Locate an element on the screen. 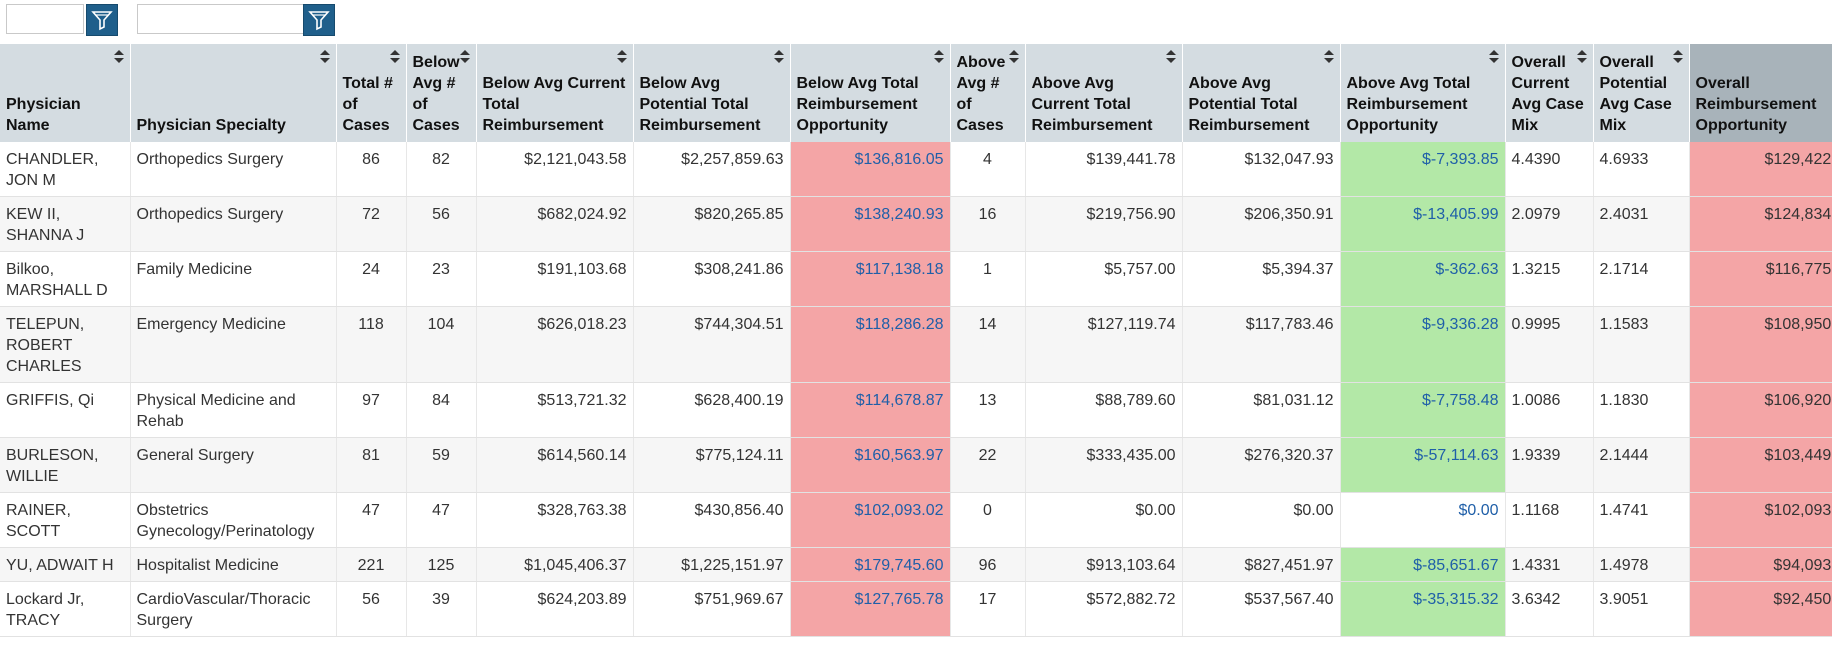 This screenshot has height=658, width=1832. table-cell: $744,304.51 is located at coordinates (712, 344).